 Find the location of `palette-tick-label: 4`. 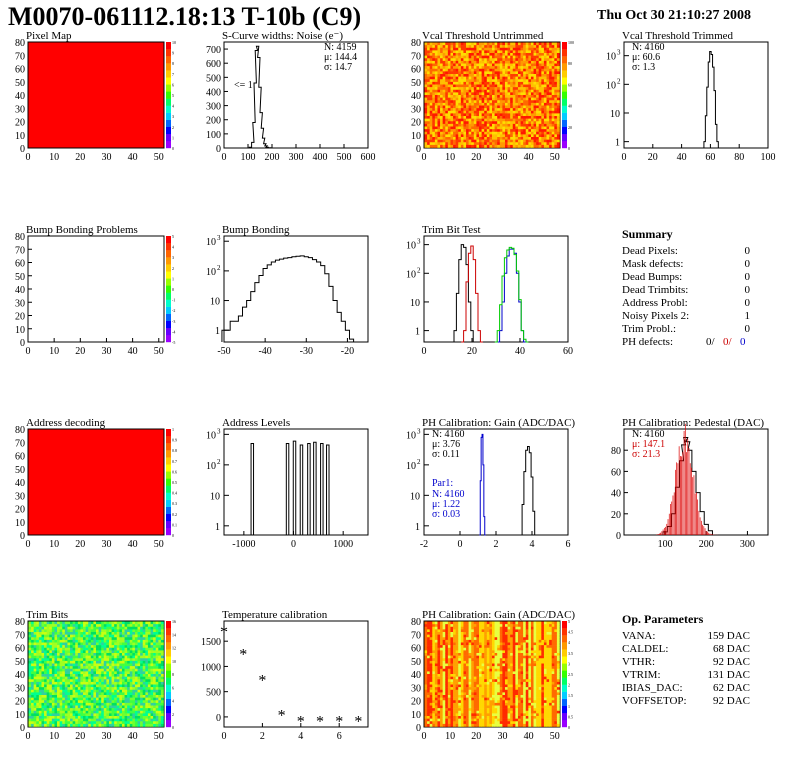

palette-tick-label: 4 is located at coordinates (173, 106).